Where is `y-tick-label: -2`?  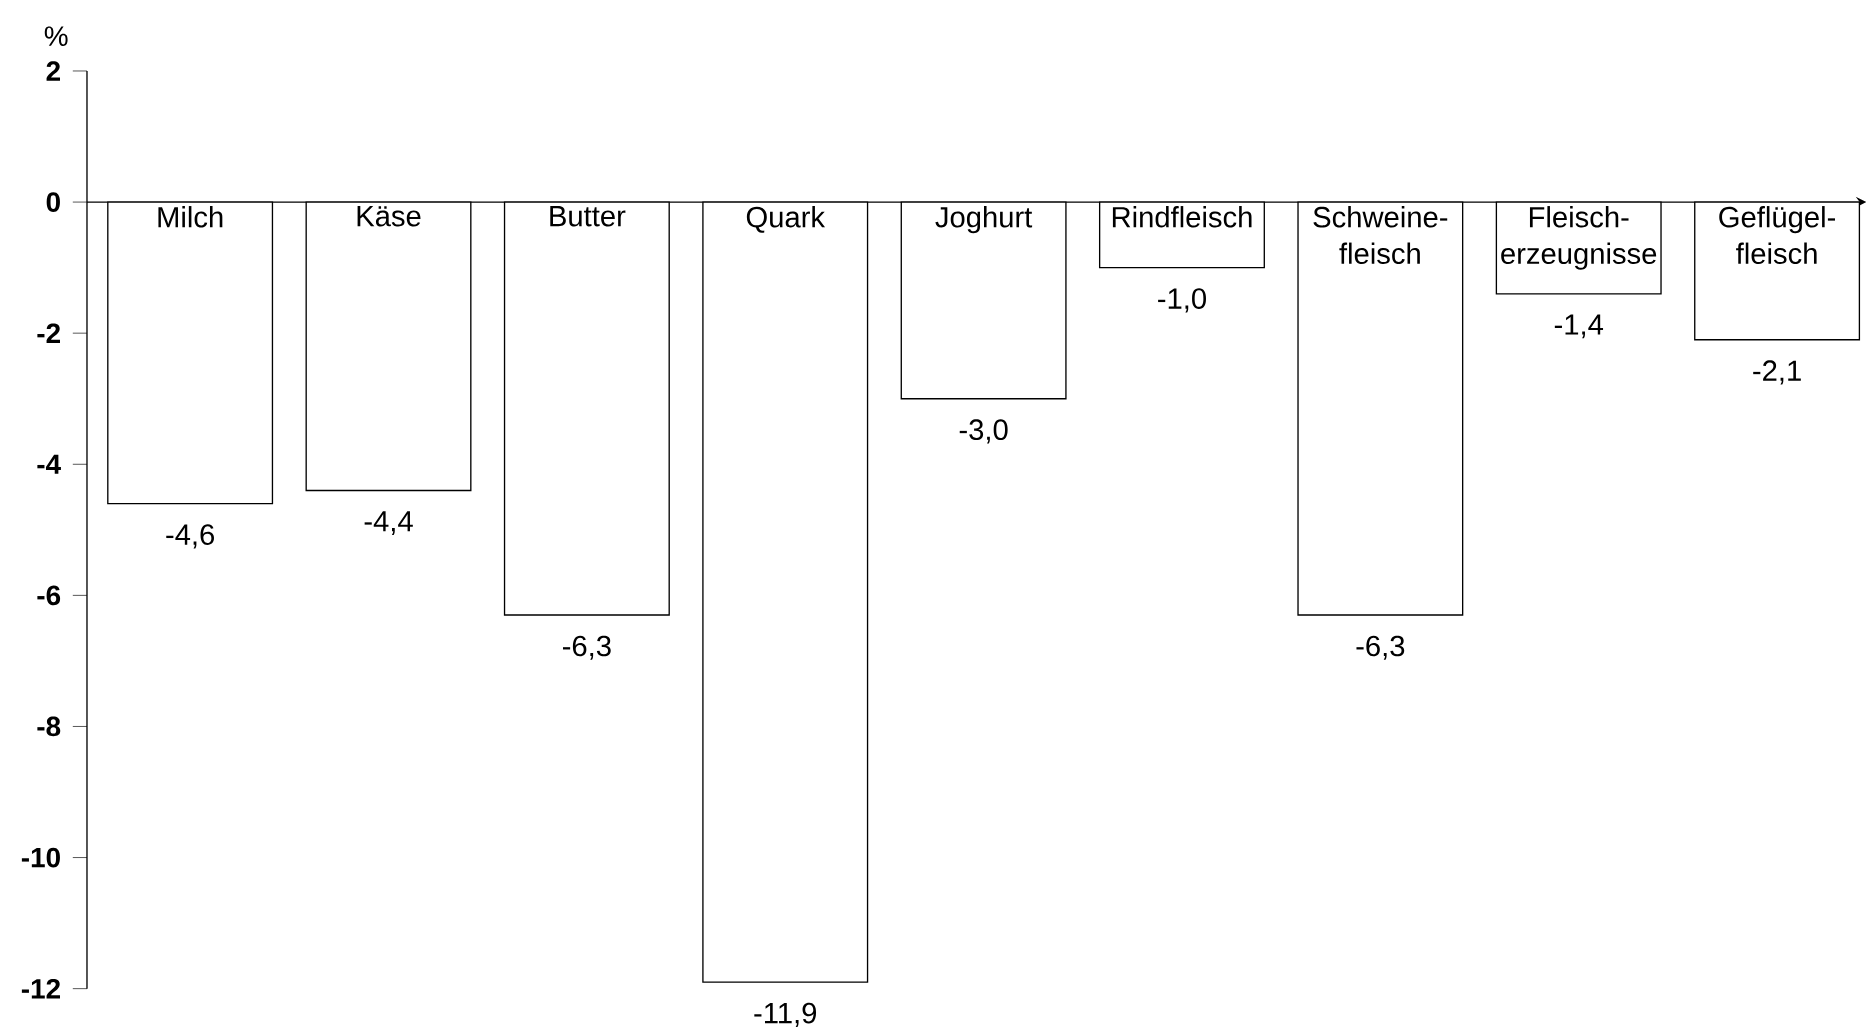
y-tick-label: -2 is located at coordinates (48, 333).